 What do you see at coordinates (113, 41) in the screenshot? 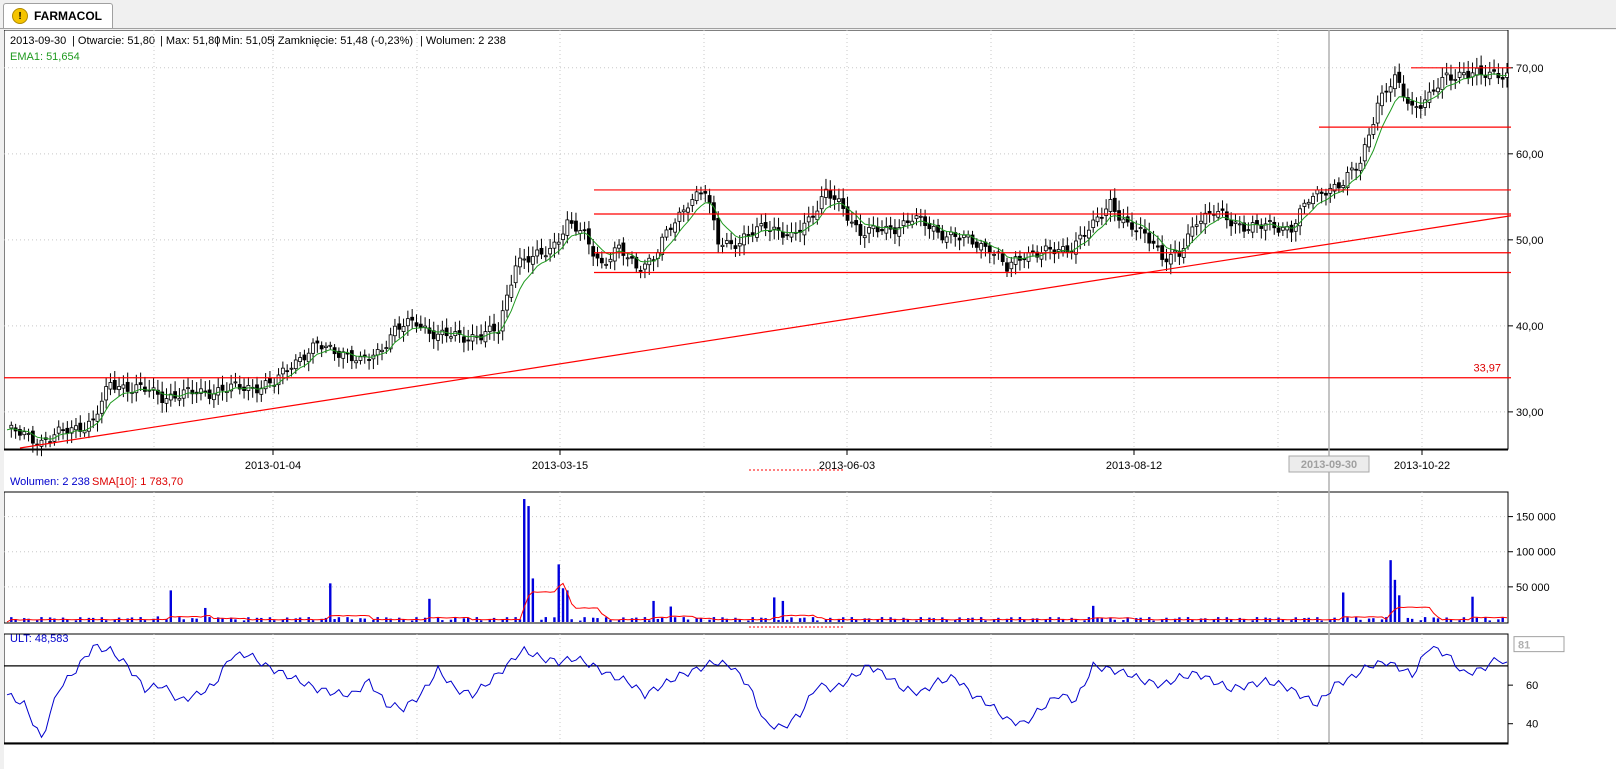
I see `info-open: | Otwarcie: 51,80` at bounding box center [113, 41].